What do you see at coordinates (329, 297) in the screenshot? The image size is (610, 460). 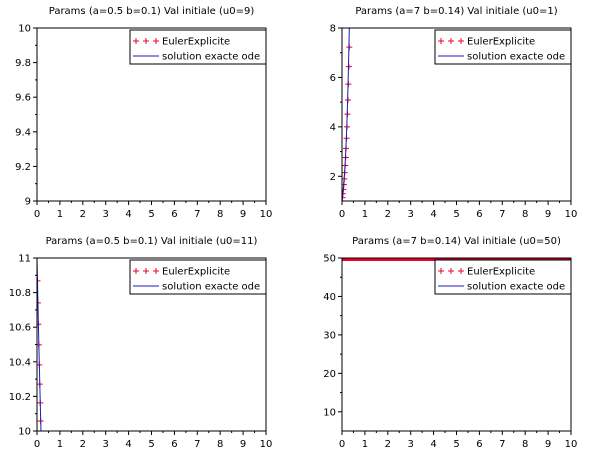 I see `y-tick-label: 40` at bounding box center [329, 297].